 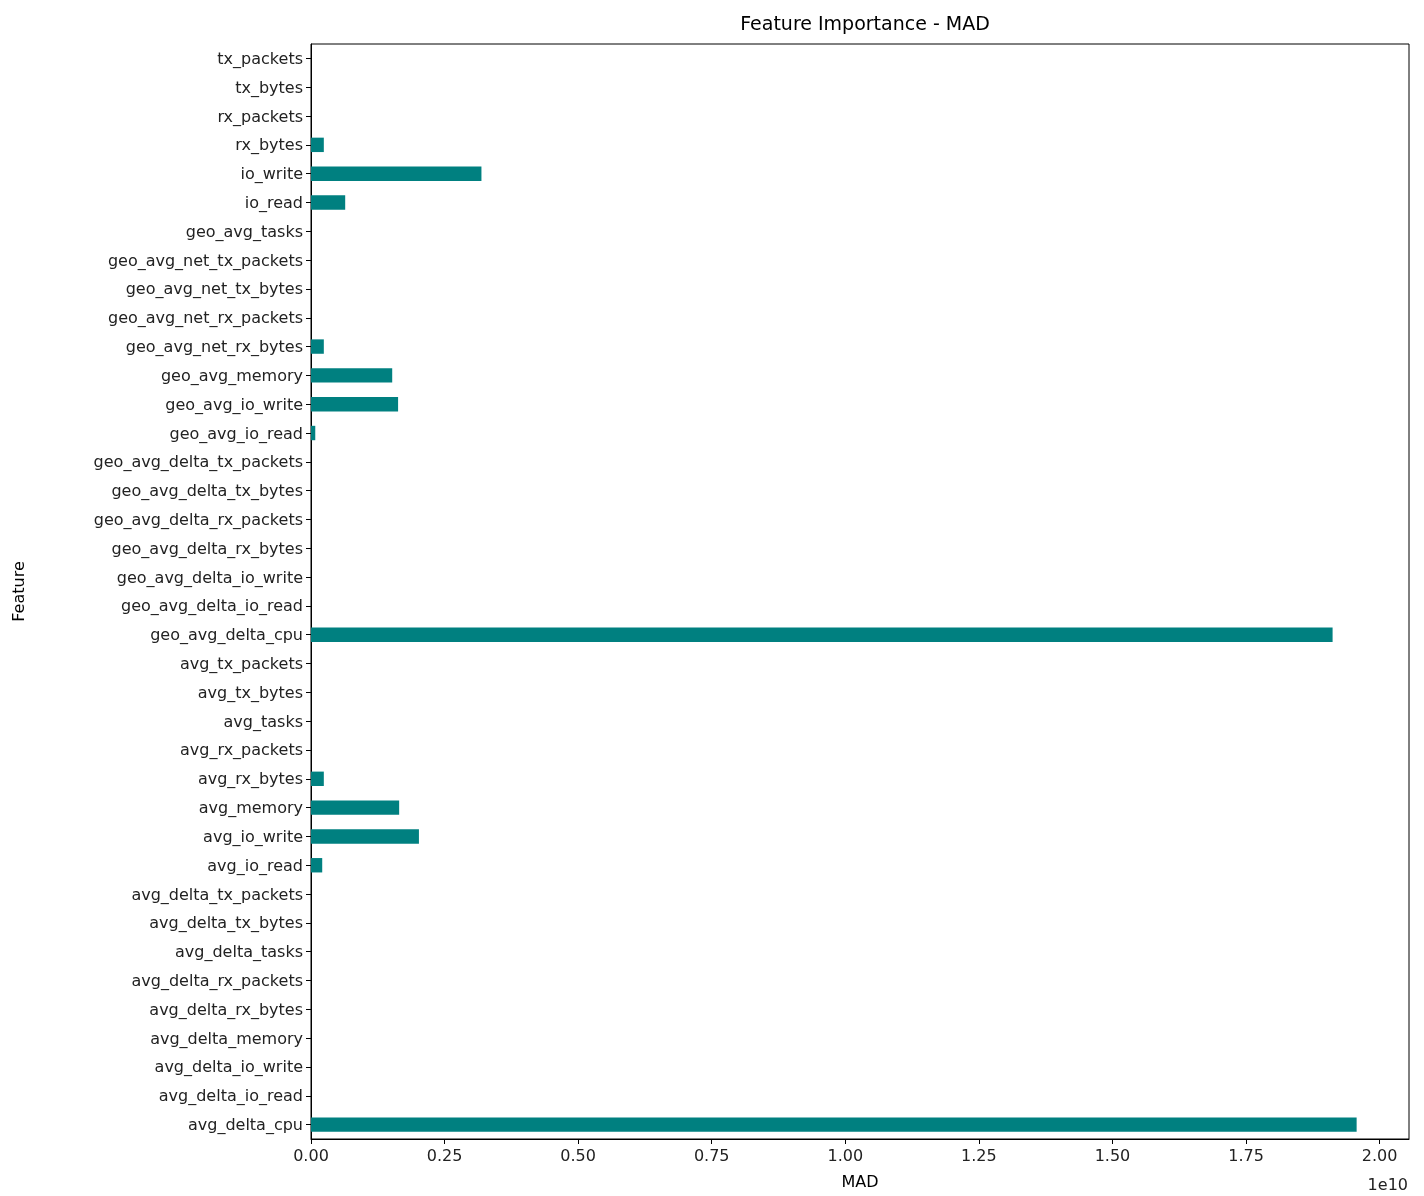 What do you see at coordinates (214, 289) in the screenshot?
I see `y-tick-label: geo_avg_net_tx_bytes` at bounding box center [214, 289].